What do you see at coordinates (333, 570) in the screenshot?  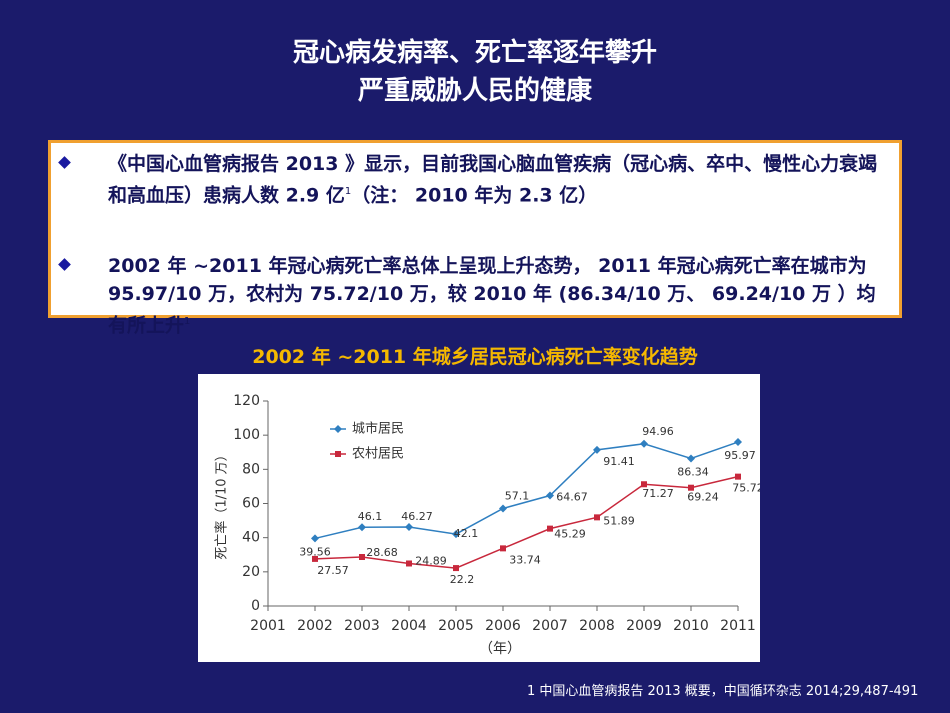 I see `data-label: 27.57` at bounding box center [333, 570].